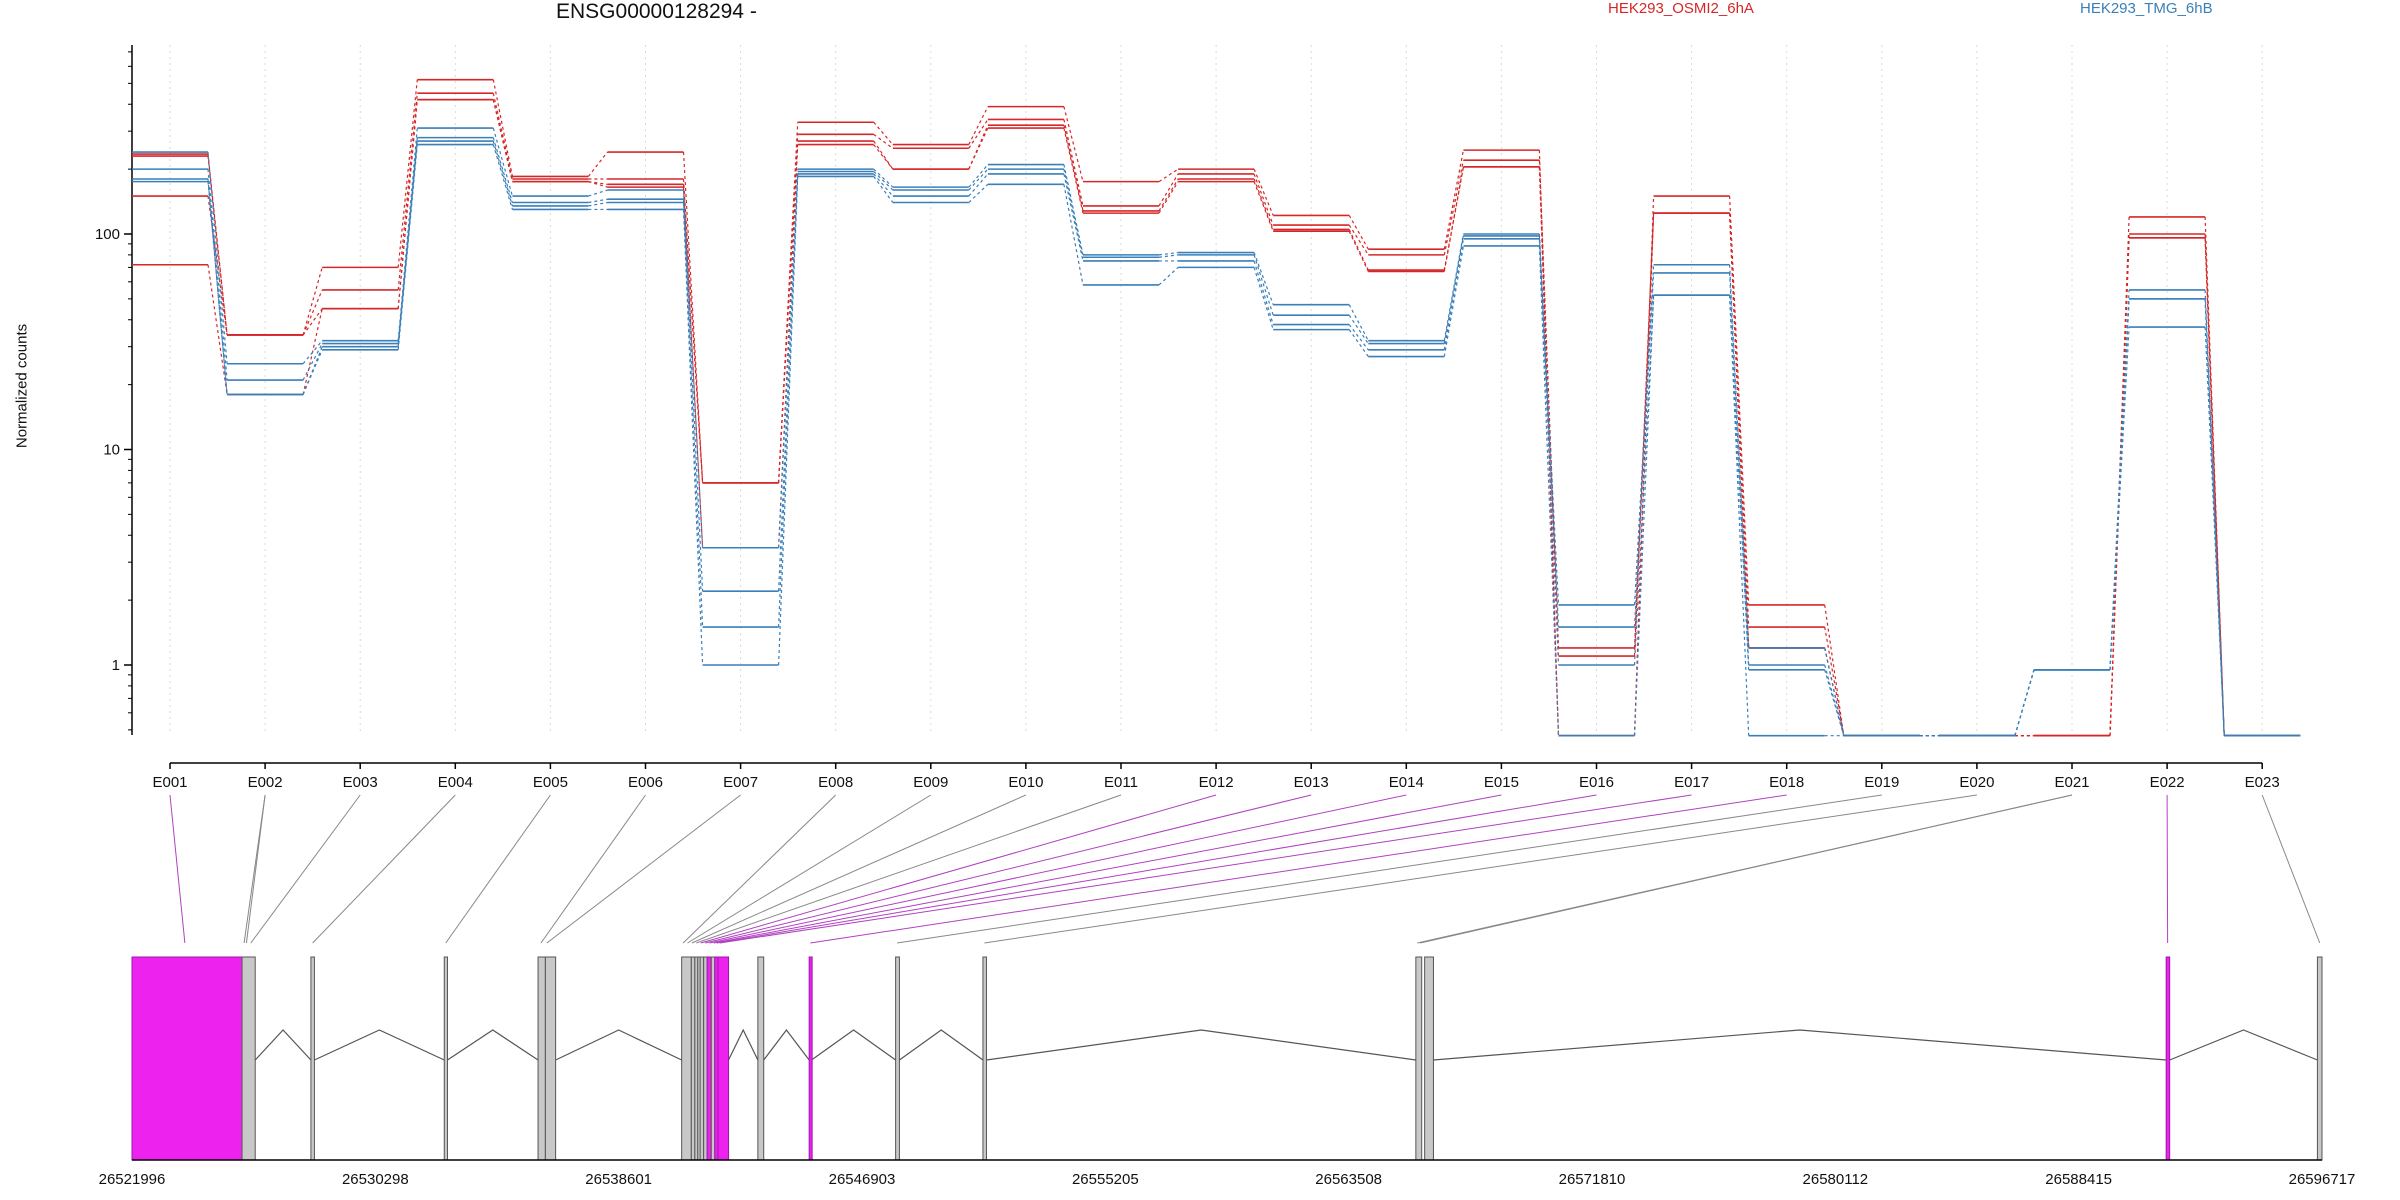 This screenshot has height=1200, width=2400. Describe the element at coordinates (255, 869) in the screenshot. I see `exon-connector-e002` at that location.